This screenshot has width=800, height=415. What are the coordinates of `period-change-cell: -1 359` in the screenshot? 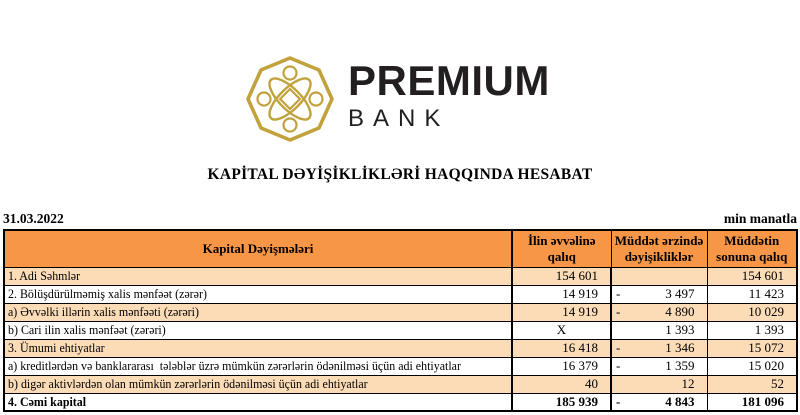 It's located at (659, 366).